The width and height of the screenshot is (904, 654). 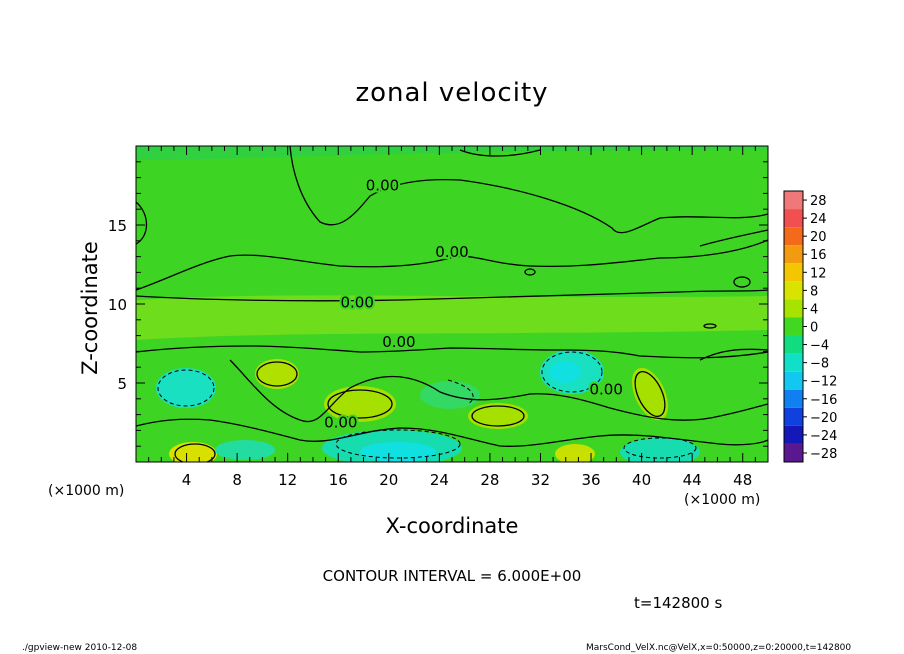 I want to click on colorbar-level-label: −16, so click(x=823, y=400).